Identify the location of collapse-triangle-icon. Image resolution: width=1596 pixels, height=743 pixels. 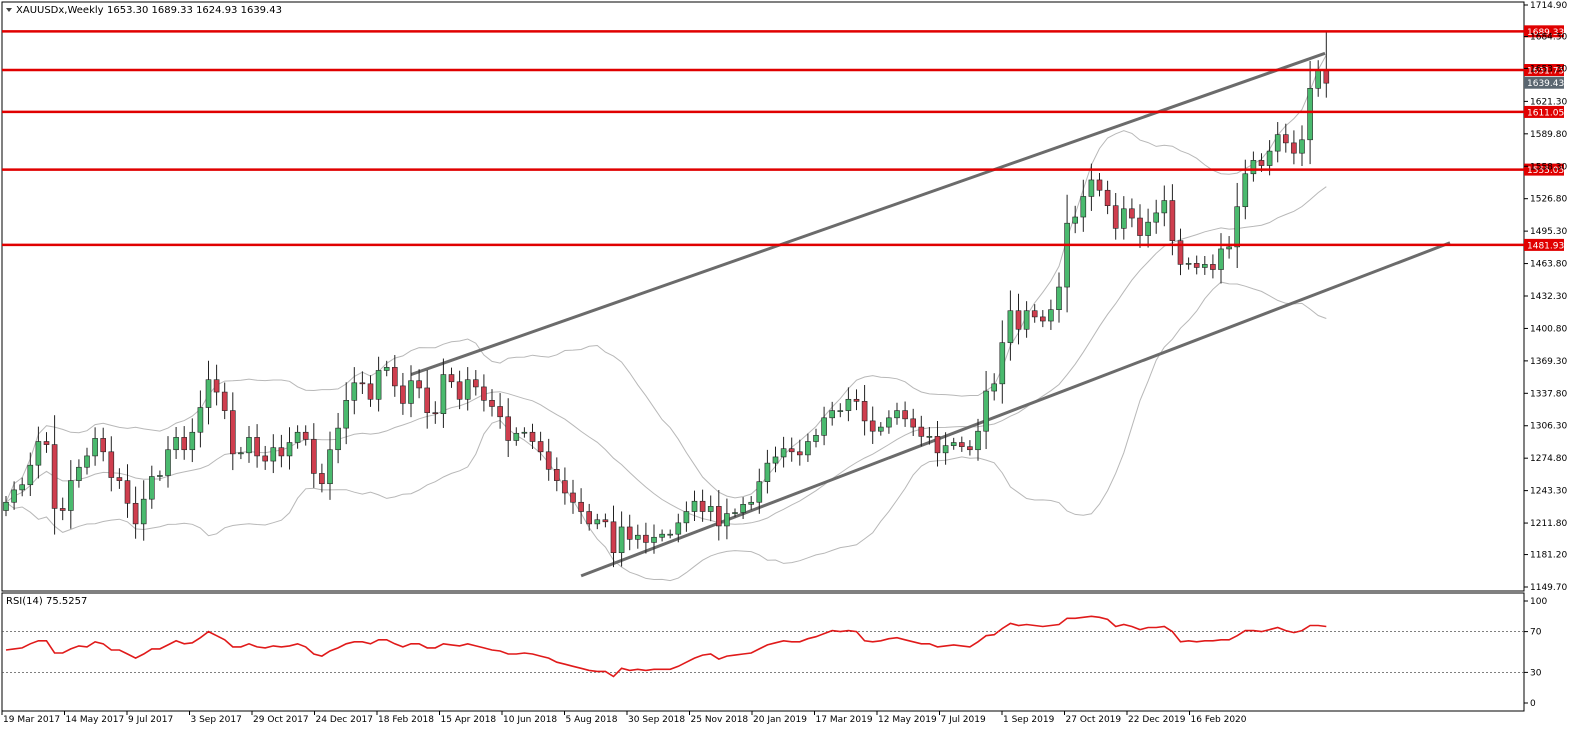
(9, 10).